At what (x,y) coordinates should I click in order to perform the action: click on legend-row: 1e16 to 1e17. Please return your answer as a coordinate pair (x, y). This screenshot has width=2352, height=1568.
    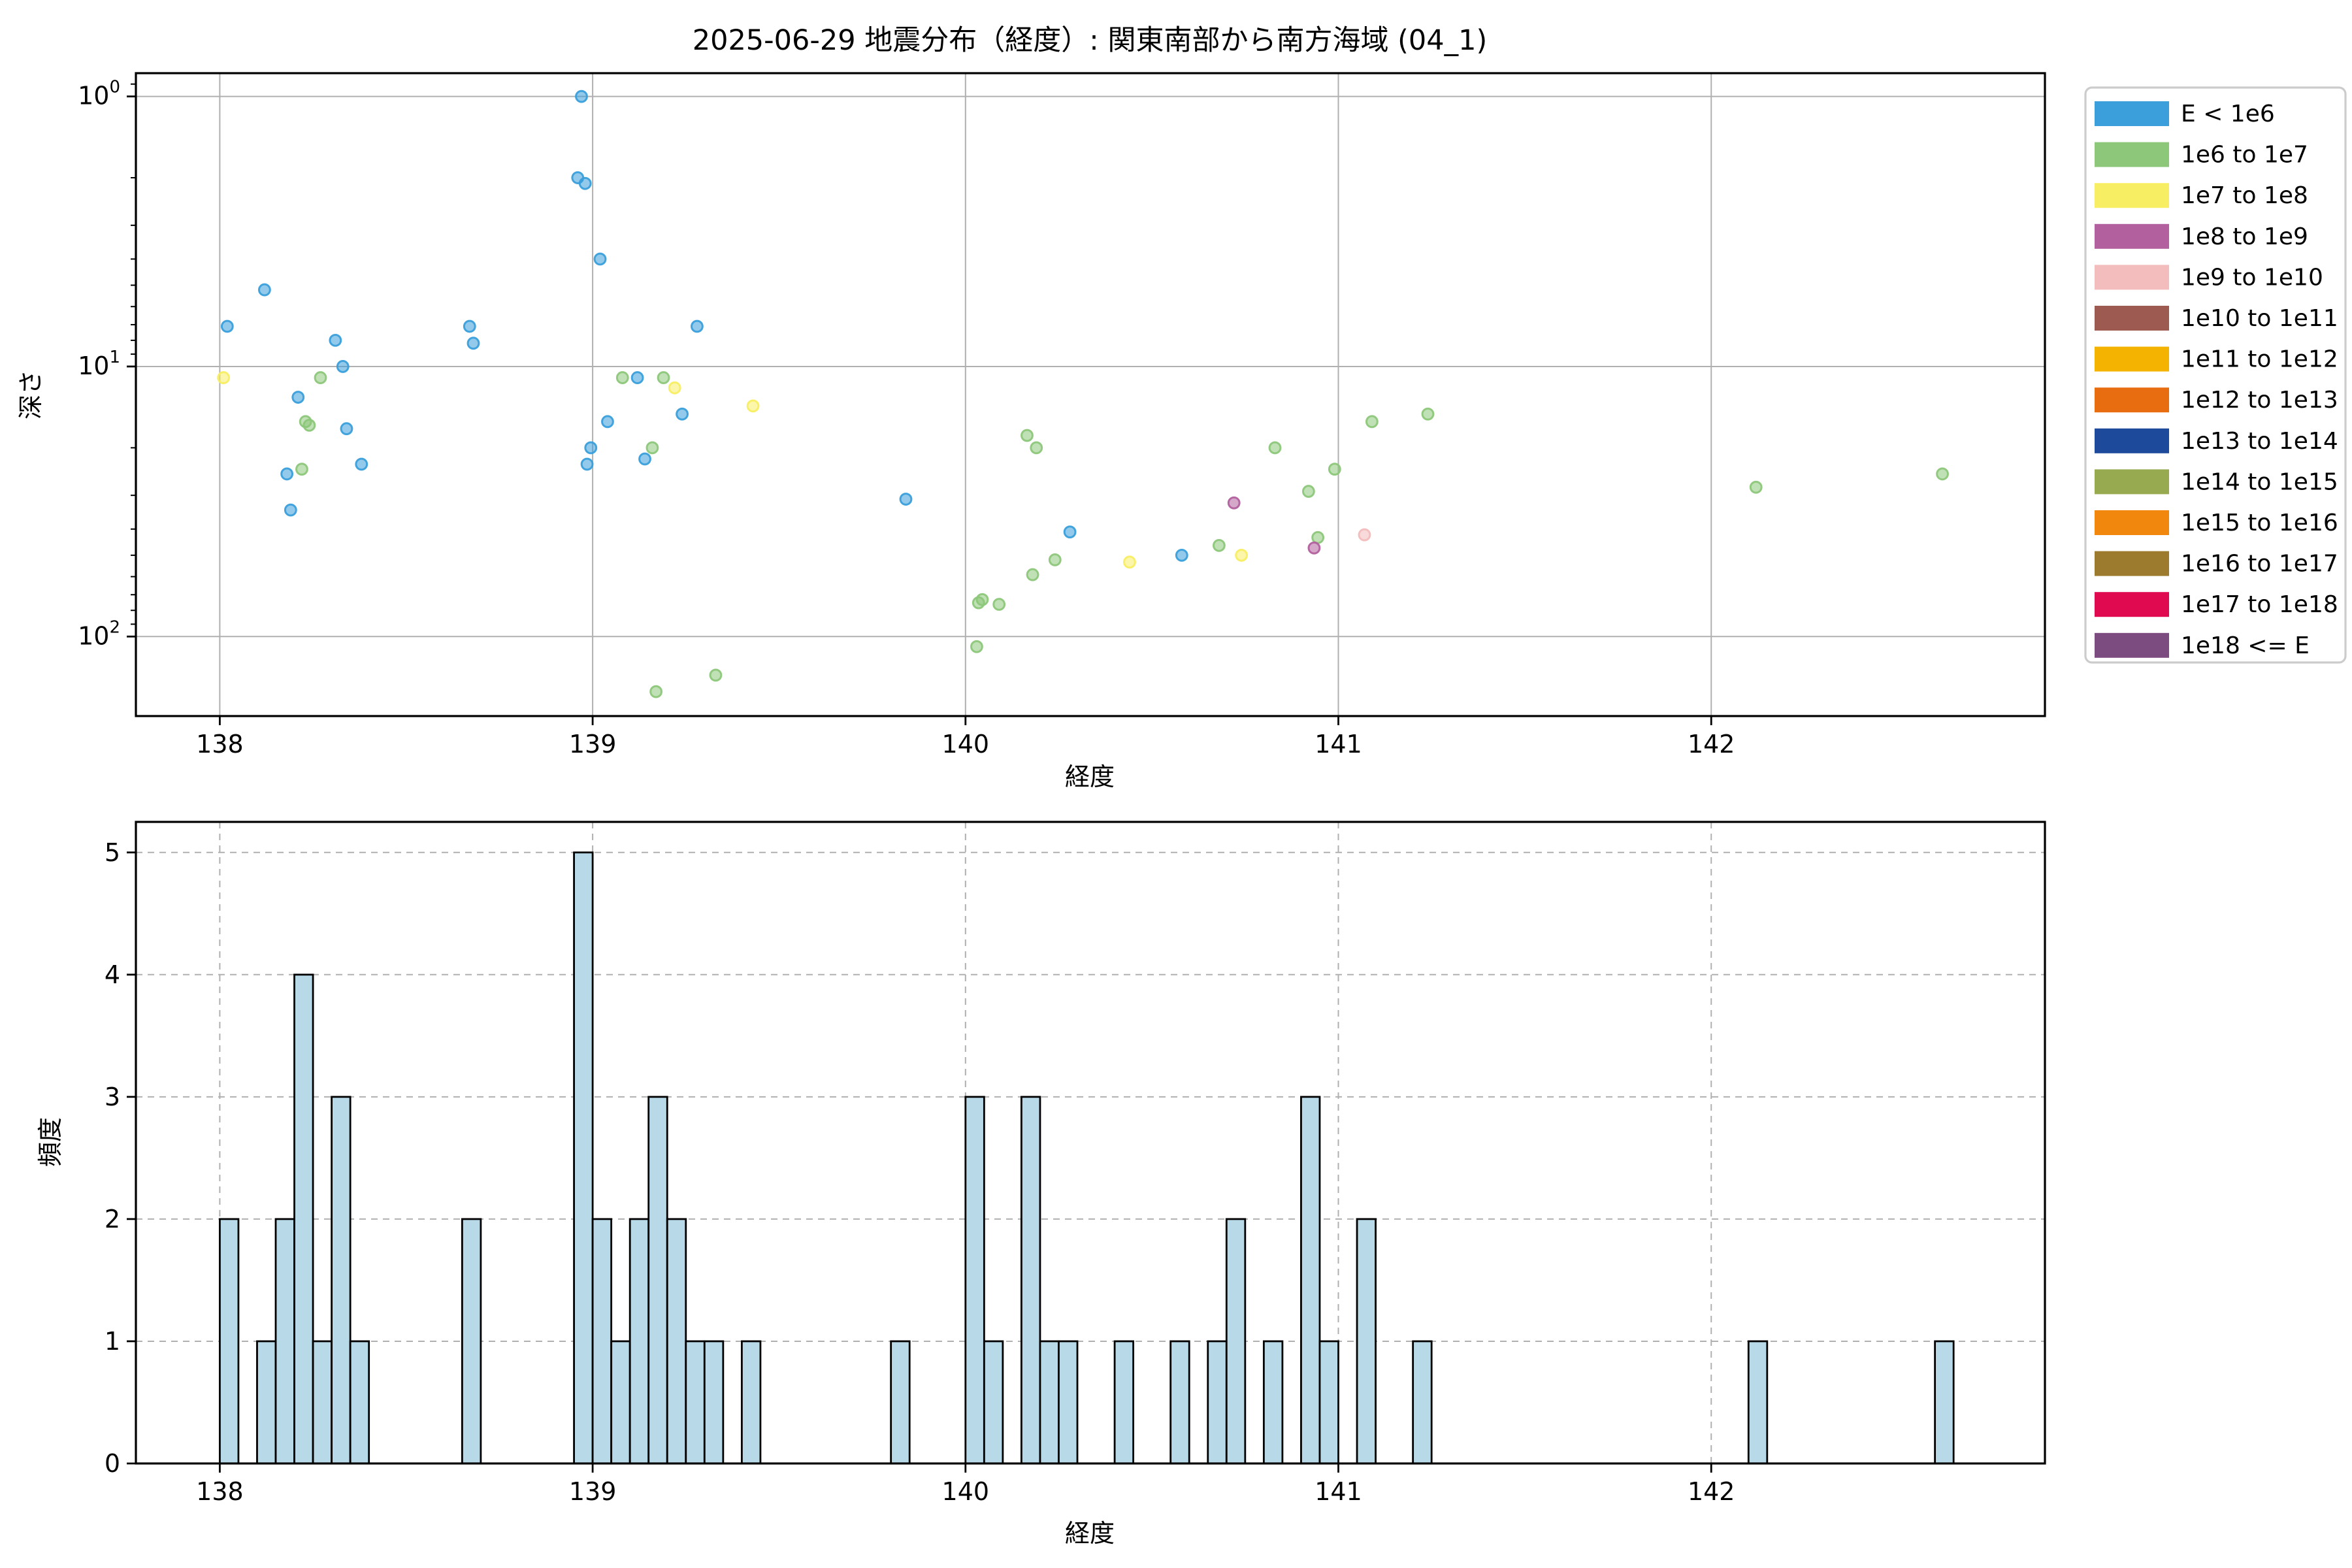
    Looking at the image, I should click on (2216, 564).